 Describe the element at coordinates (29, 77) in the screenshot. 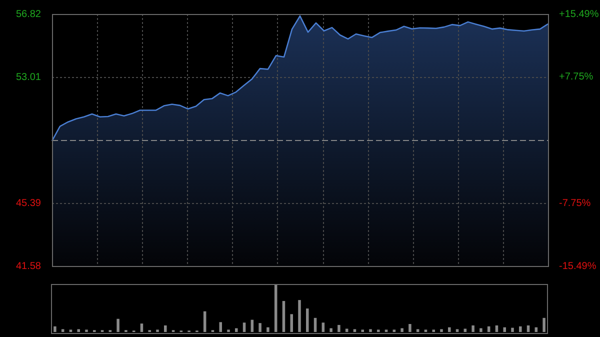

I see `y-tick-label: 53.01` at that location.